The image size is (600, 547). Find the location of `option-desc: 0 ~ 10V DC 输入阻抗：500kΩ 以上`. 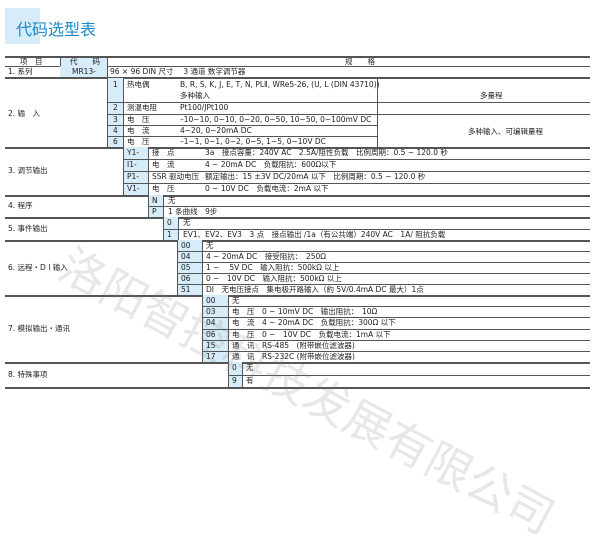

option-desc: 0 ~ 10V DC 输入阻抗：500kΩ 以上 is located at coordinates (274, 278).